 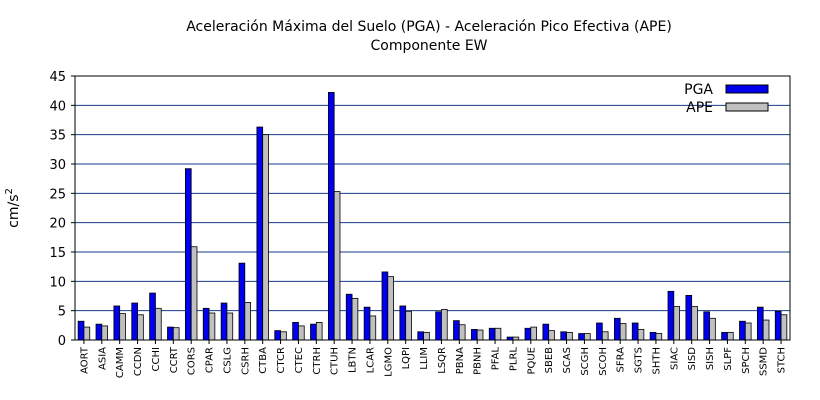 What do you see at coordinates (671, 315) in the screenshot?
I see `bar-pga-siac` at bounding box center [671, 315].